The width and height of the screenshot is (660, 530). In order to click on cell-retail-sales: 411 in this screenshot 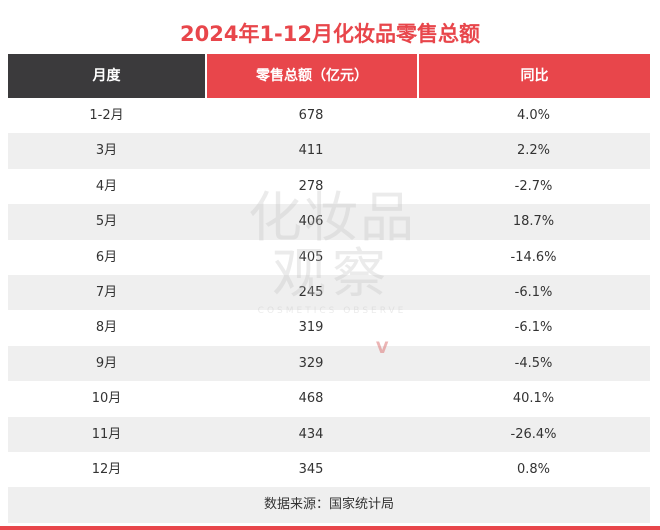, I will do `click(311, 151)`.